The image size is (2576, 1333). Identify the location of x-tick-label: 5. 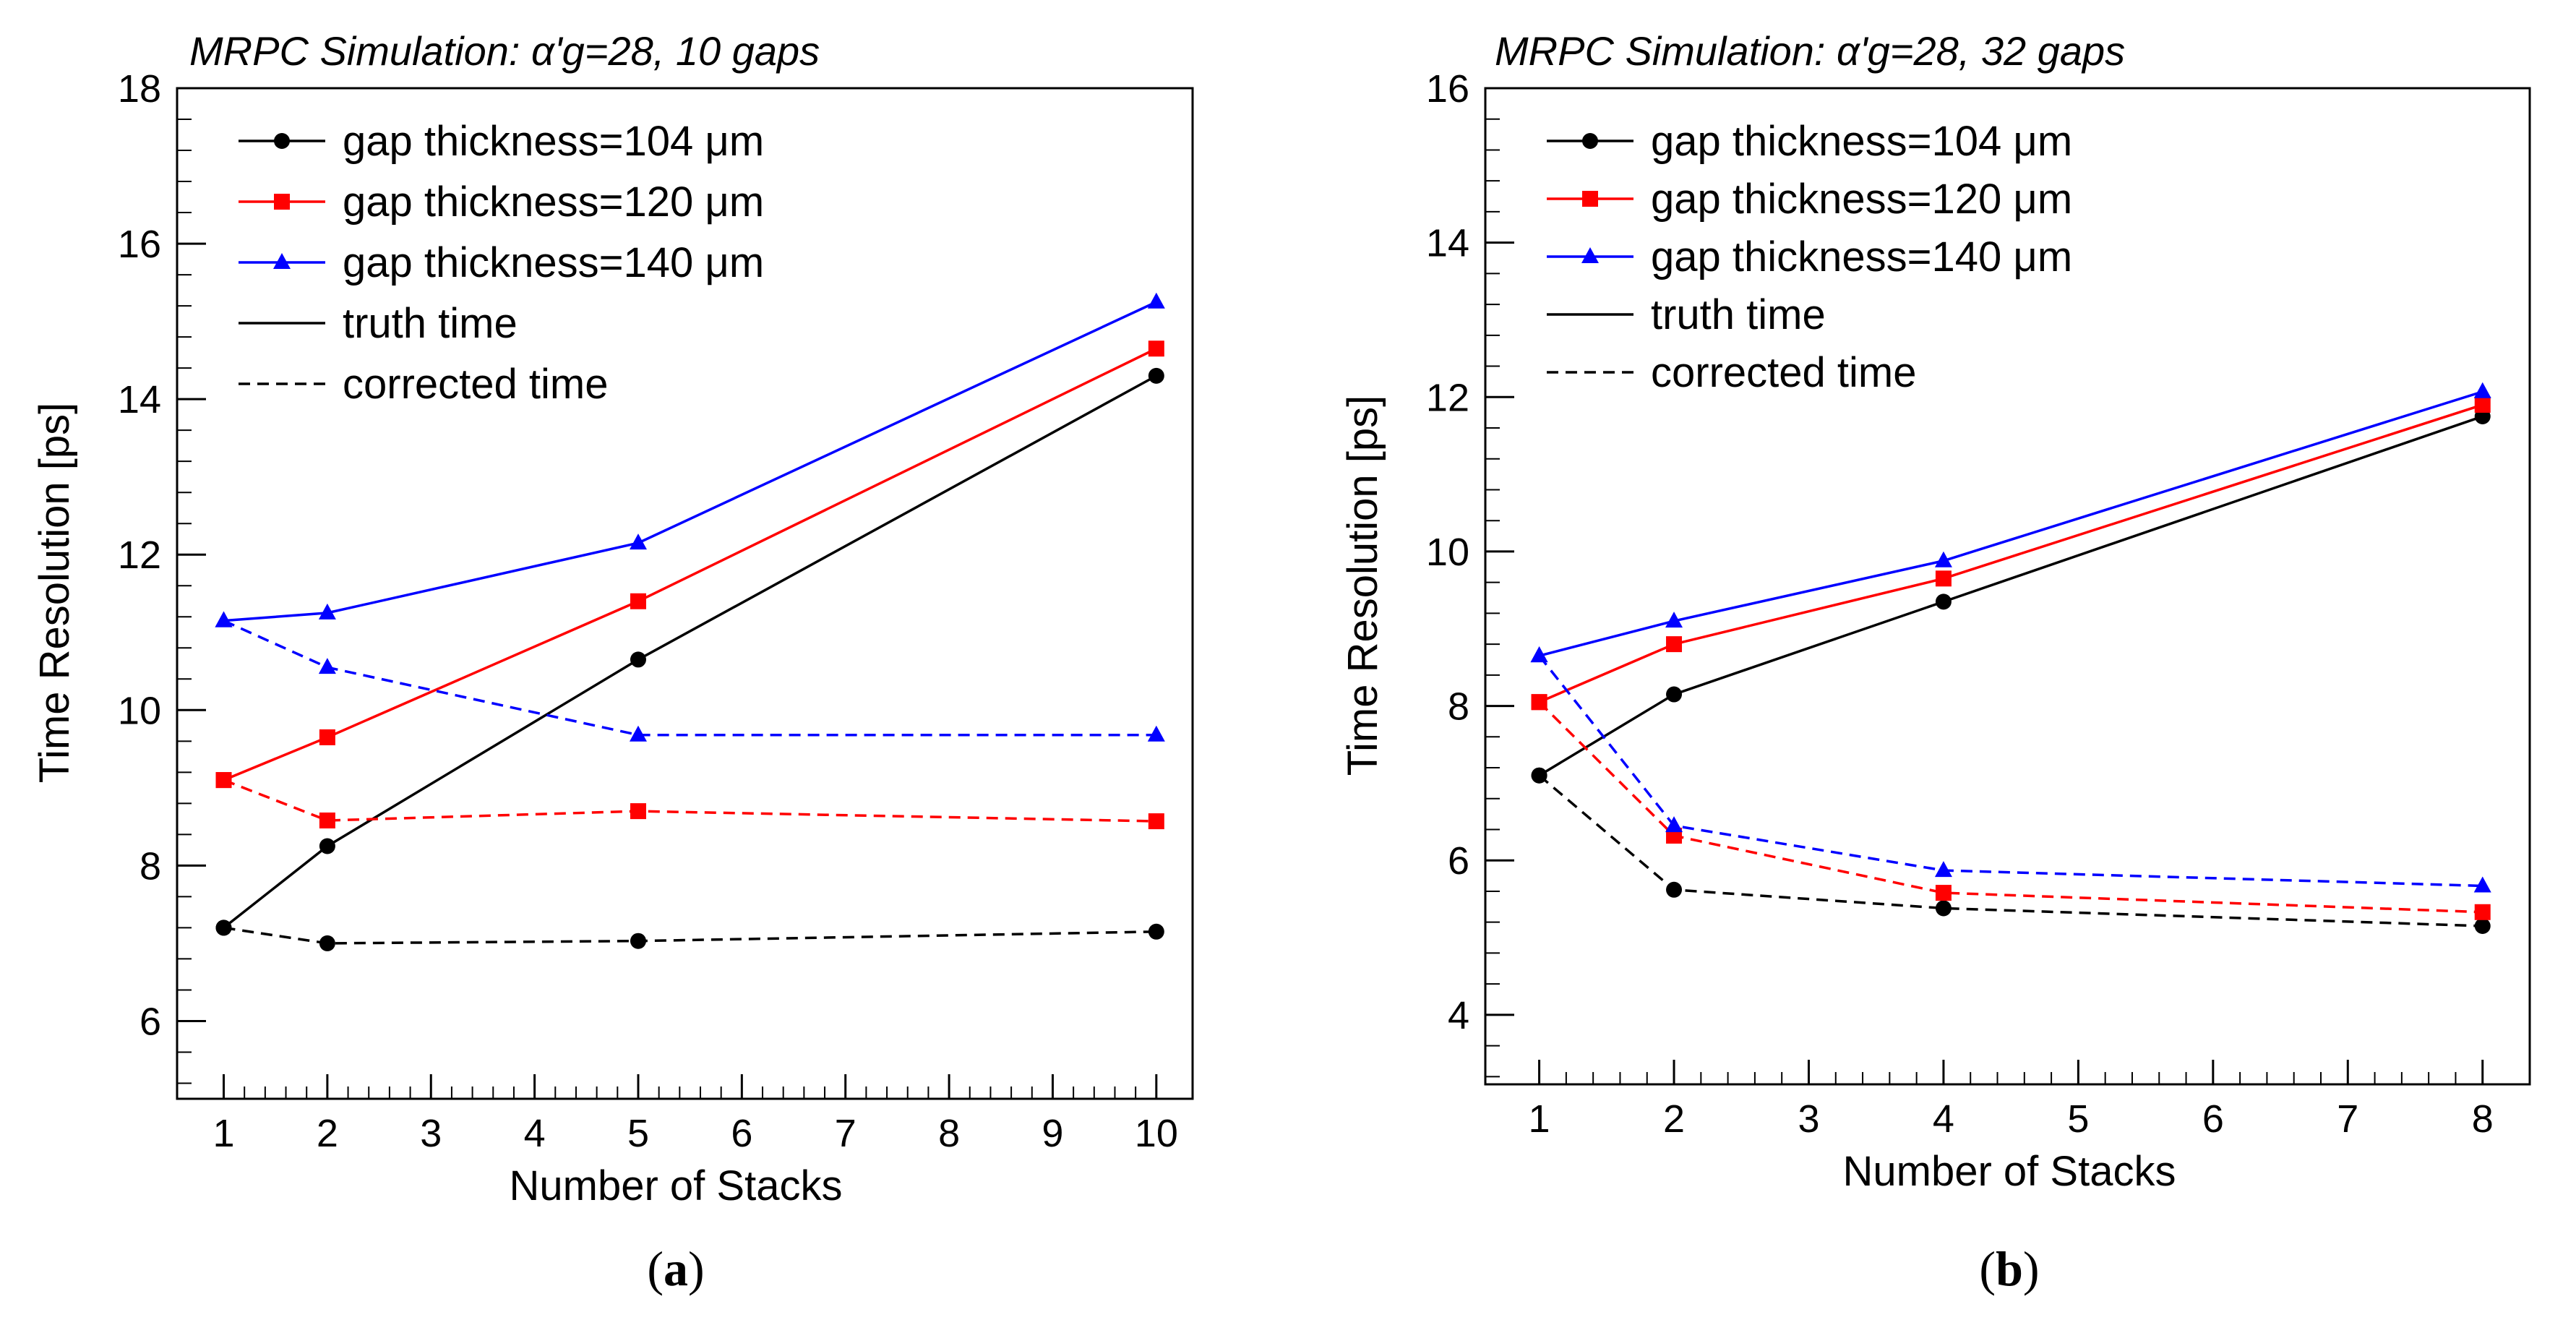
(638, 1133).